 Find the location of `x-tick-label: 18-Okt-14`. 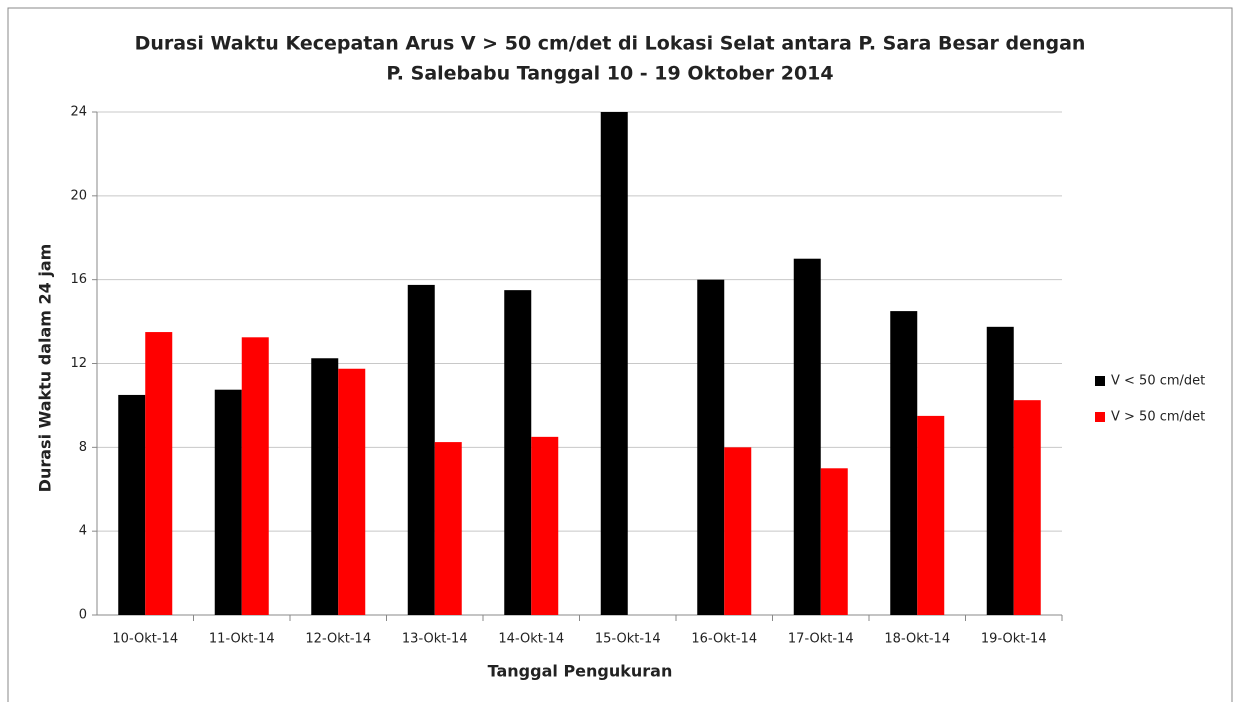

x-tick-label: 18-Okt-14 is located at coordinates (917, 639).